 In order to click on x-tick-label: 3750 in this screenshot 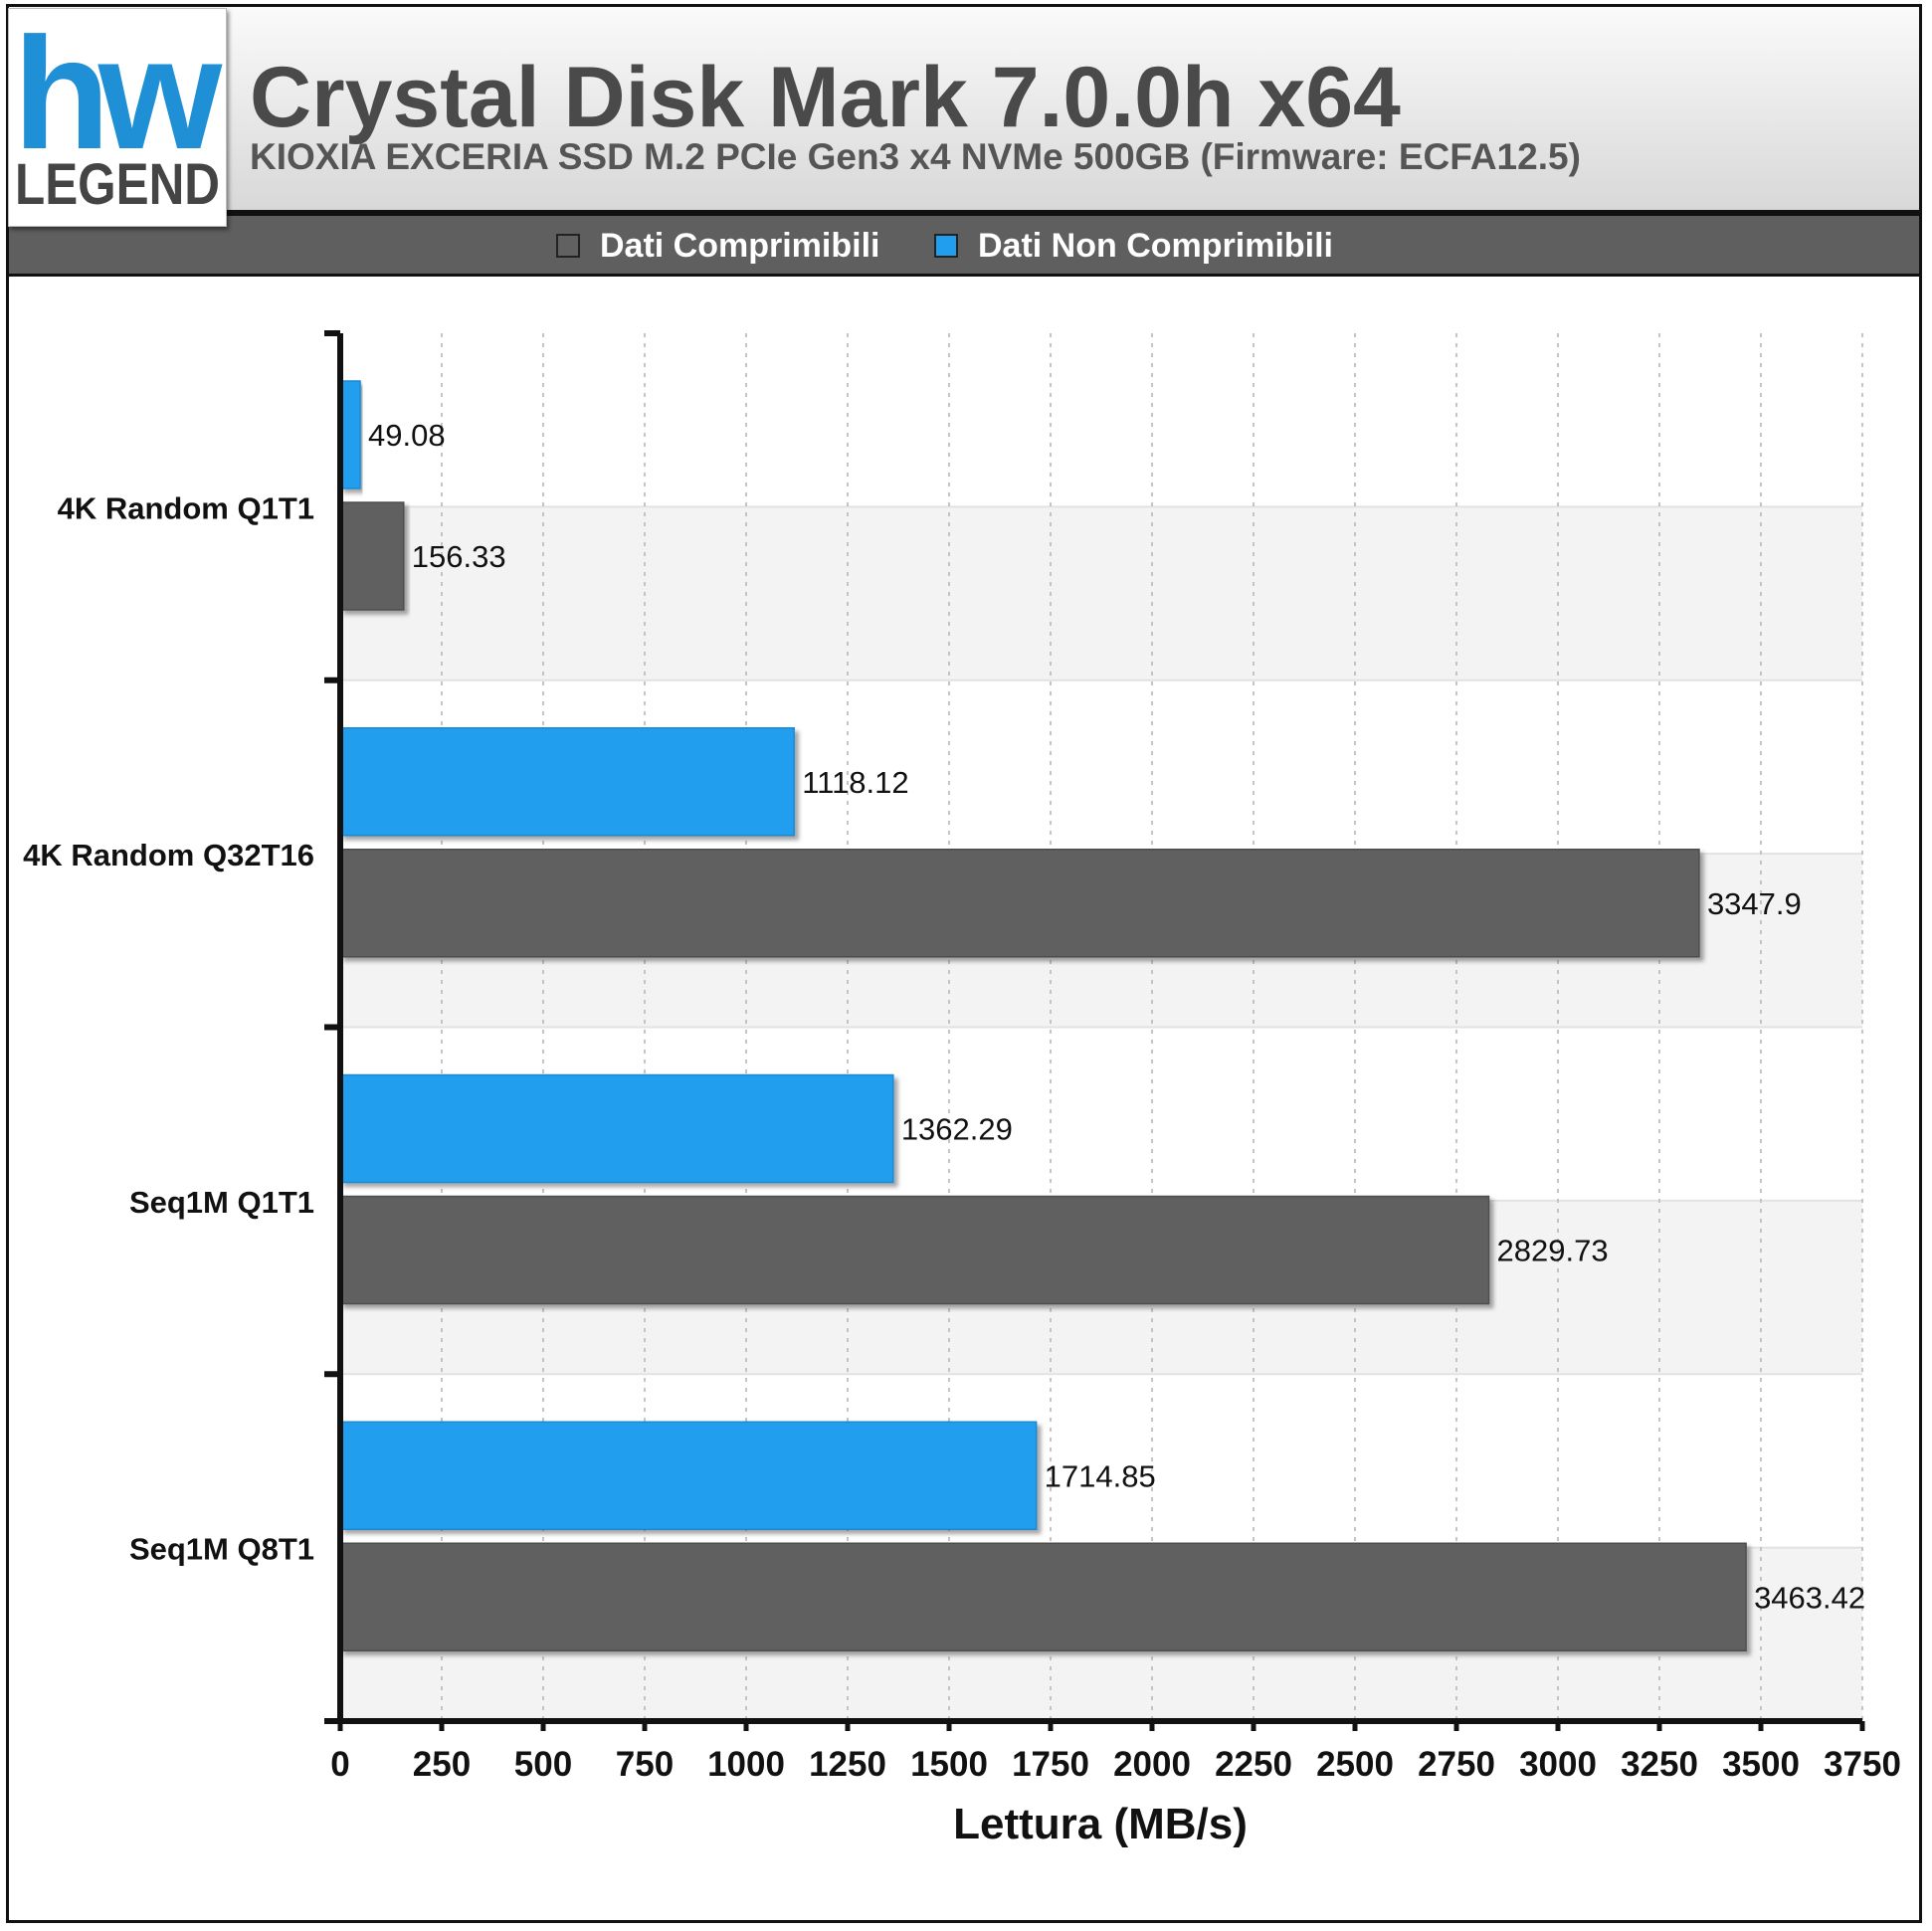, I will do `click(1862, 1764)`.